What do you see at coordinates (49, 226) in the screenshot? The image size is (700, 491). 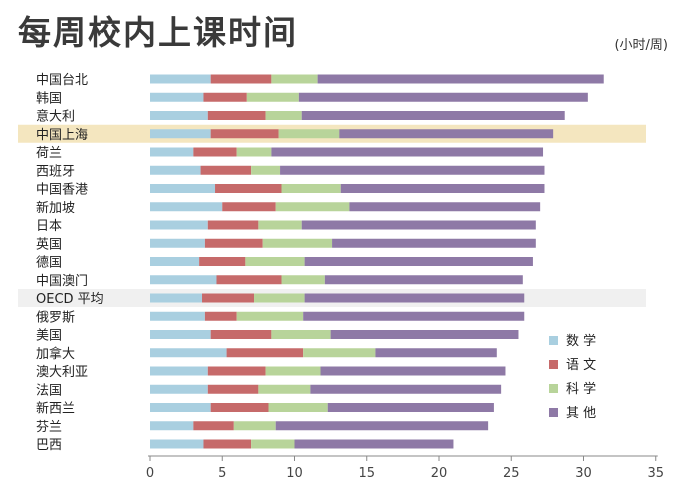 I see `category-label: 日本` at bounding box center [49, 226].